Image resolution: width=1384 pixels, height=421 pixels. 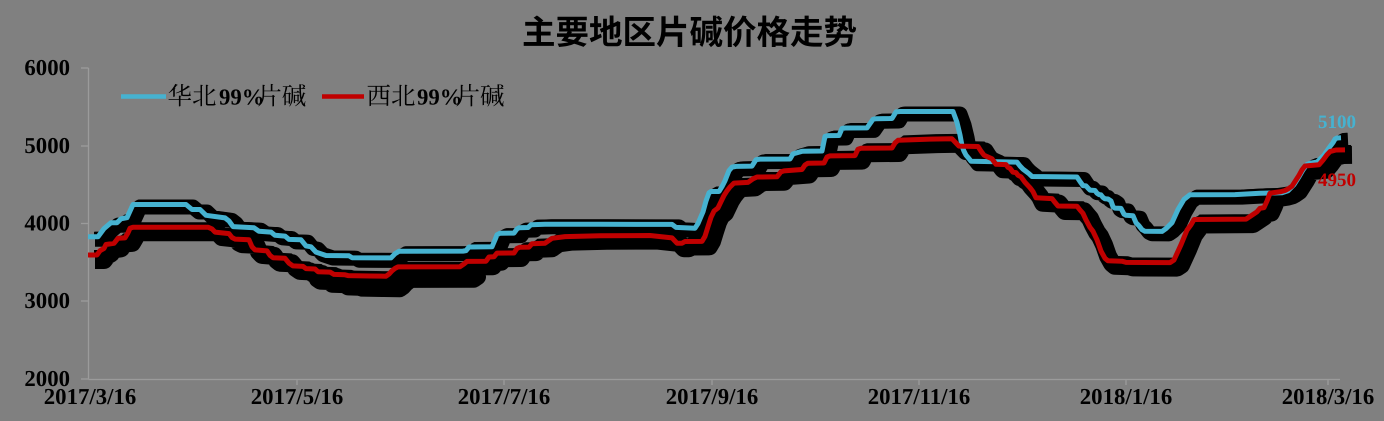 What do you see at coordinates (90, 396) in the screenshot?
I see `svg-text: 2017/3/16` at bounding box center [90, 396].